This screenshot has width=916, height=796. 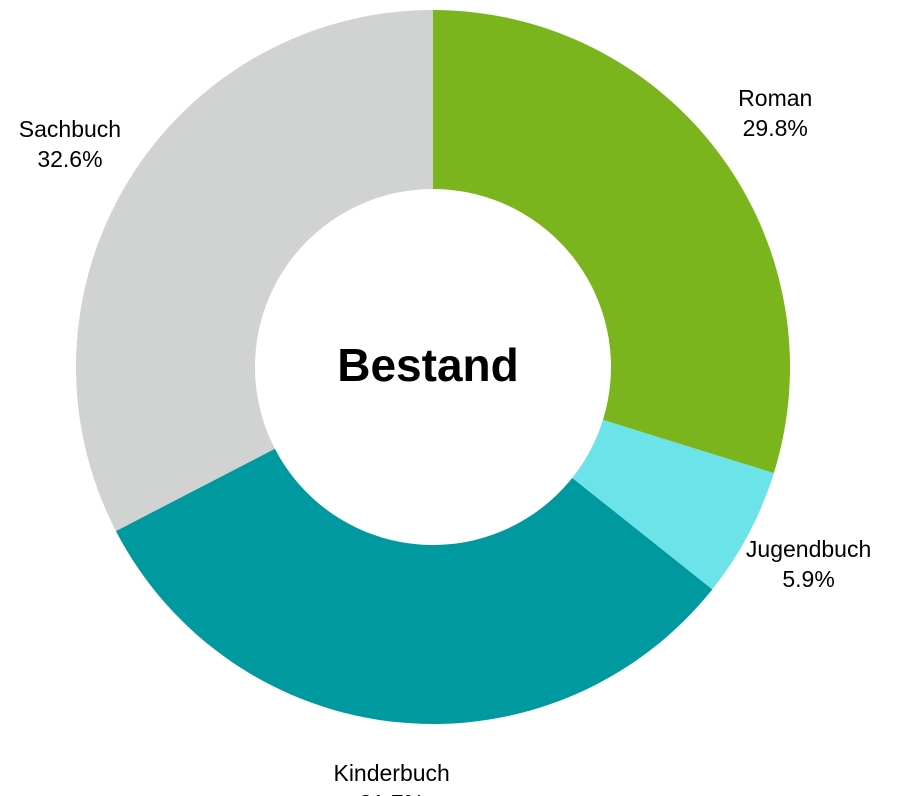 I want to click on slice-label: Jugendbuch, so click(x=808, y=549).